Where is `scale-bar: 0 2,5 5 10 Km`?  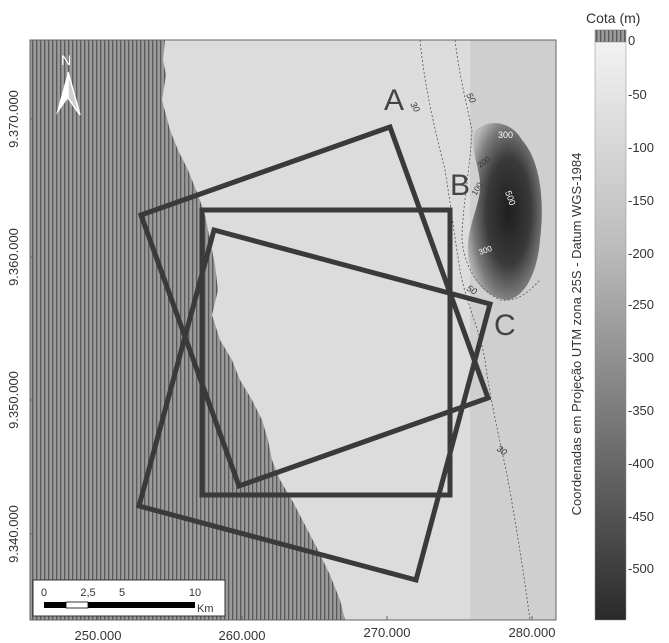
scale-bar: 0 2,5 5 10 Km is located at coordinates (129, 598).